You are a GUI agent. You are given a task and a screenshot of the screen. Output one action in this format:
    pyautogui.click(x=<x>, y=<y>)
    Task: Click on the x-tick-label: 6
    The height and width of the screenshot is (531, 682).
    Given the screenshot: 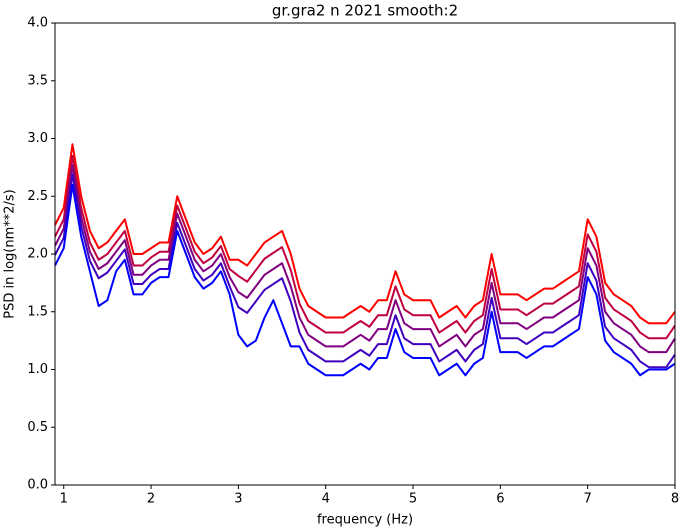 What is the action you would take?
    pyautogui.click(x=500, y=499)
    